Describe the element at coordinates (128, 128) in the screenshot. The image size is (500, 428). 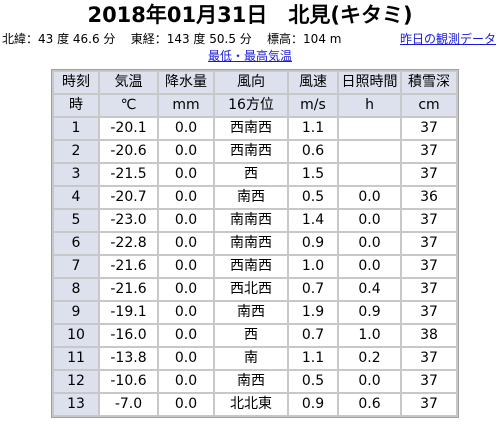
I see `cell-temperature: -20.1` at that location.